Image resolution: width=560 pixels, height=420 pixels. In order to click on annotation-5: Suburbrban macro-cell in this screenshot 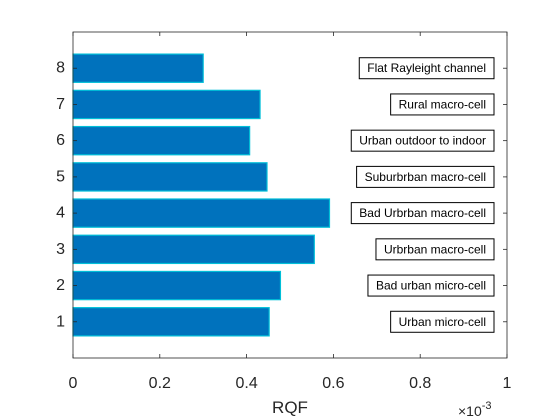, I will do `click(425, 176)`.